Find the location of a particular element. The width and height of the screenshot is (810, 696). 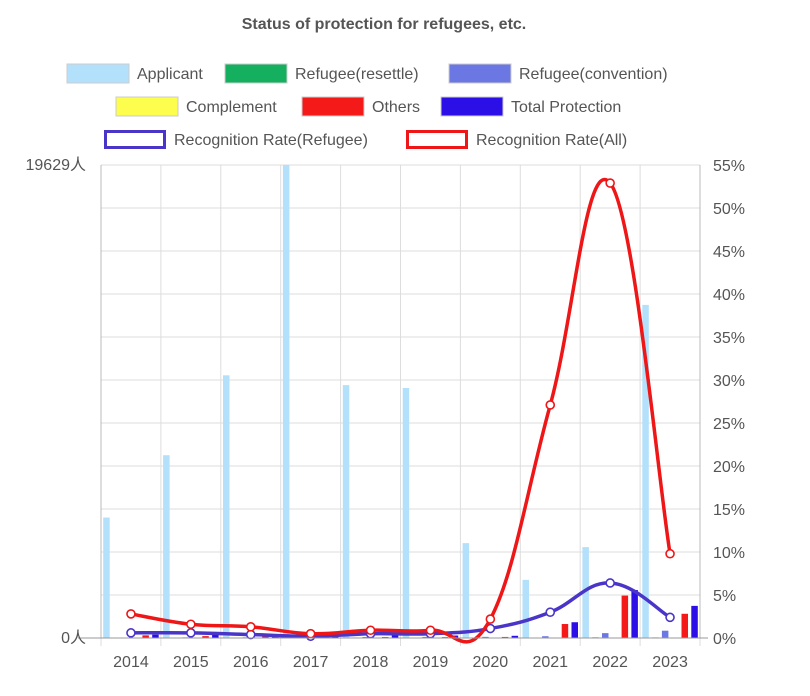

y-axis-left-min-label: 0人 is located at coordinates (73, 638).